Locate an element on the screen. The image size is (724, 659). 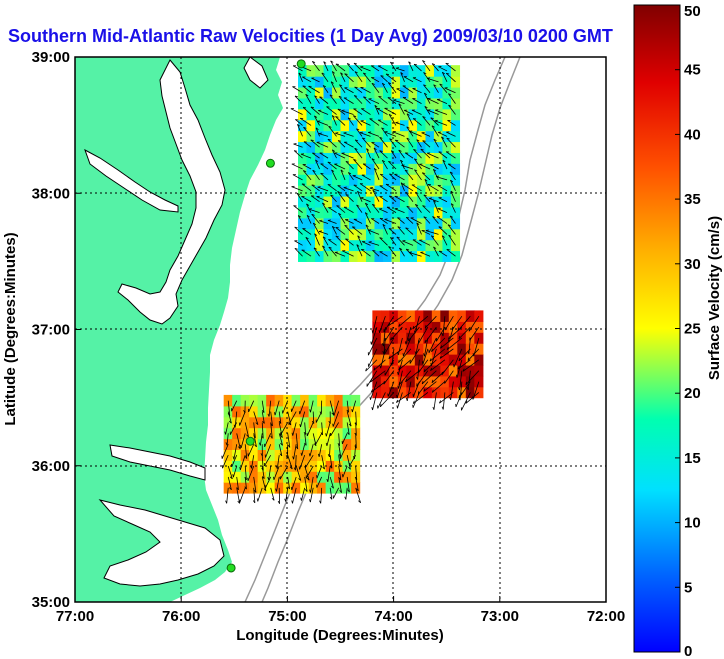
colorbar-tick-label: 10 is located at coordinates (692, 523).